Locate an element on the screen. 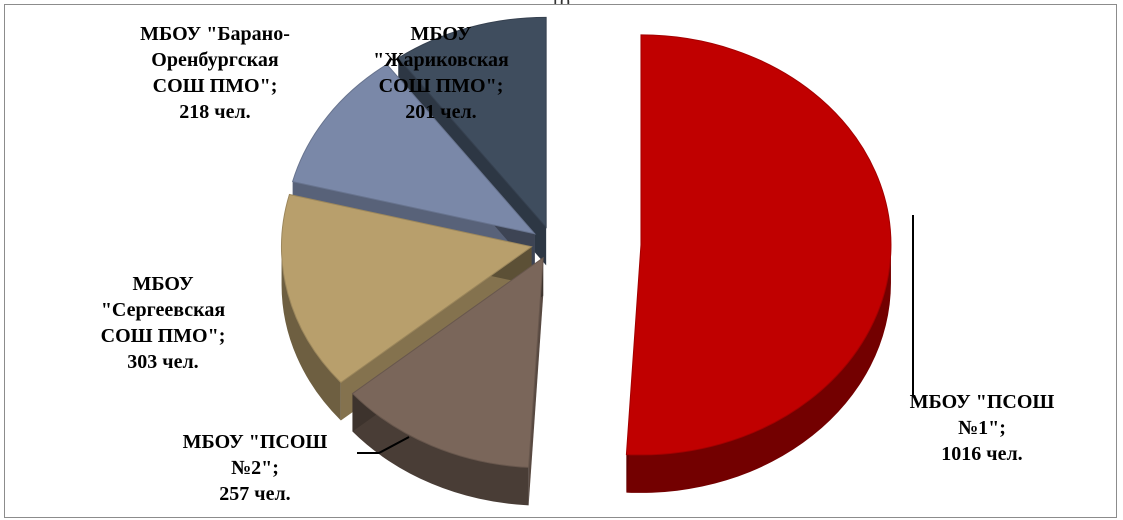 This screenshot has width=1123, height=520. leader-line-psosh2 is located at coordinates (383, 445).